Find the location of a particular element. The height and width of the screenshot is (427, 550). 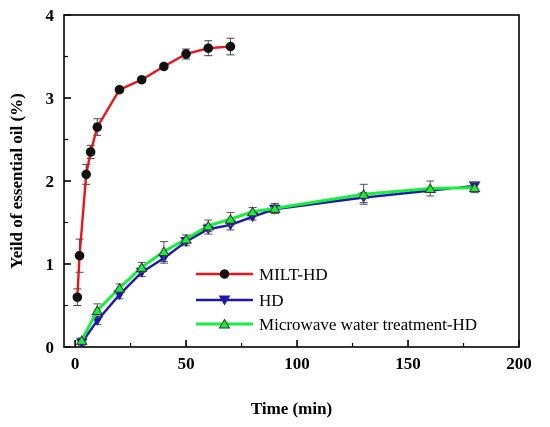

legend-label: Microwave water treatment-HD is located at coordinates (368, 324).